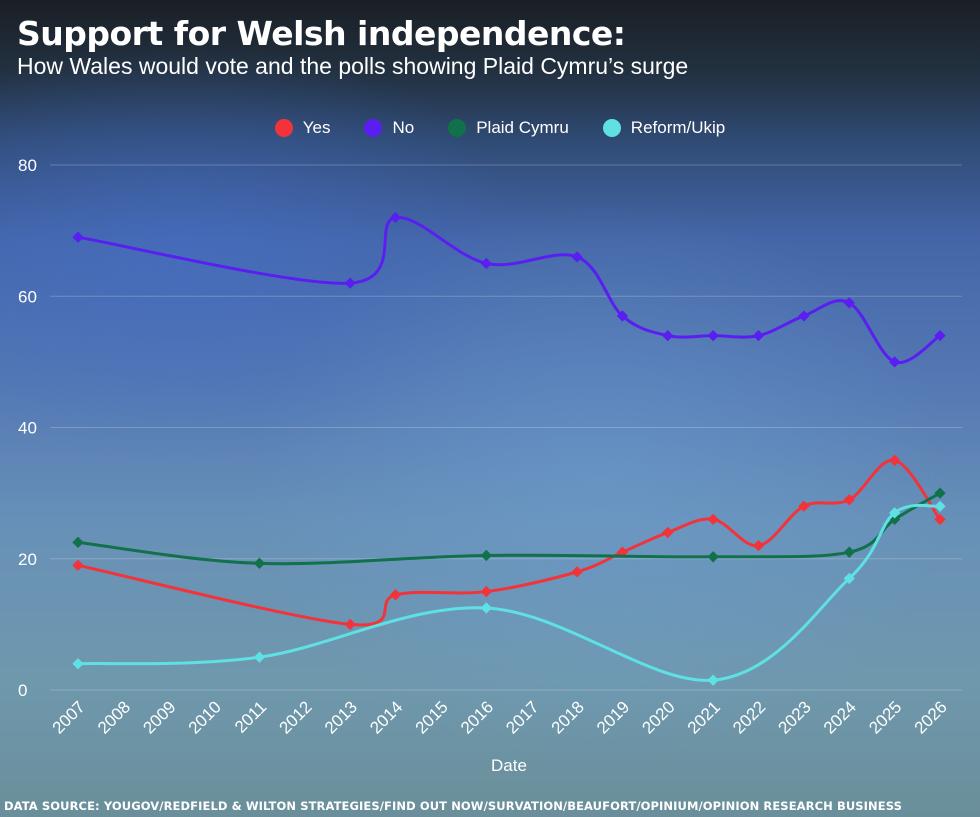 This screenshot has height=817, width=980. I want to click on x-tick-label: 2019, so click(613, 717).